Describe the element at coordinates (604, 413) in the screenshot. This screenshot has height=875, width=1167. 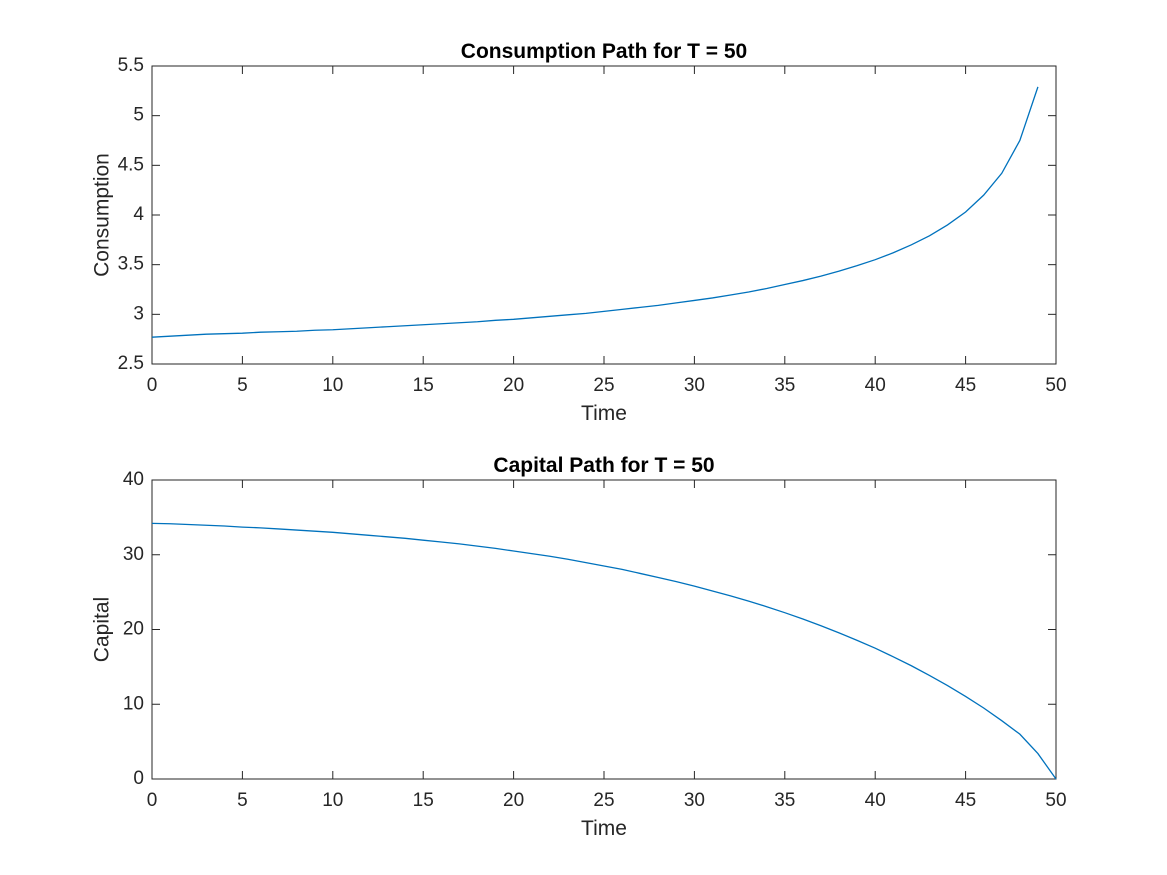
I see `consumption-x-axis-label: Time` at that location.